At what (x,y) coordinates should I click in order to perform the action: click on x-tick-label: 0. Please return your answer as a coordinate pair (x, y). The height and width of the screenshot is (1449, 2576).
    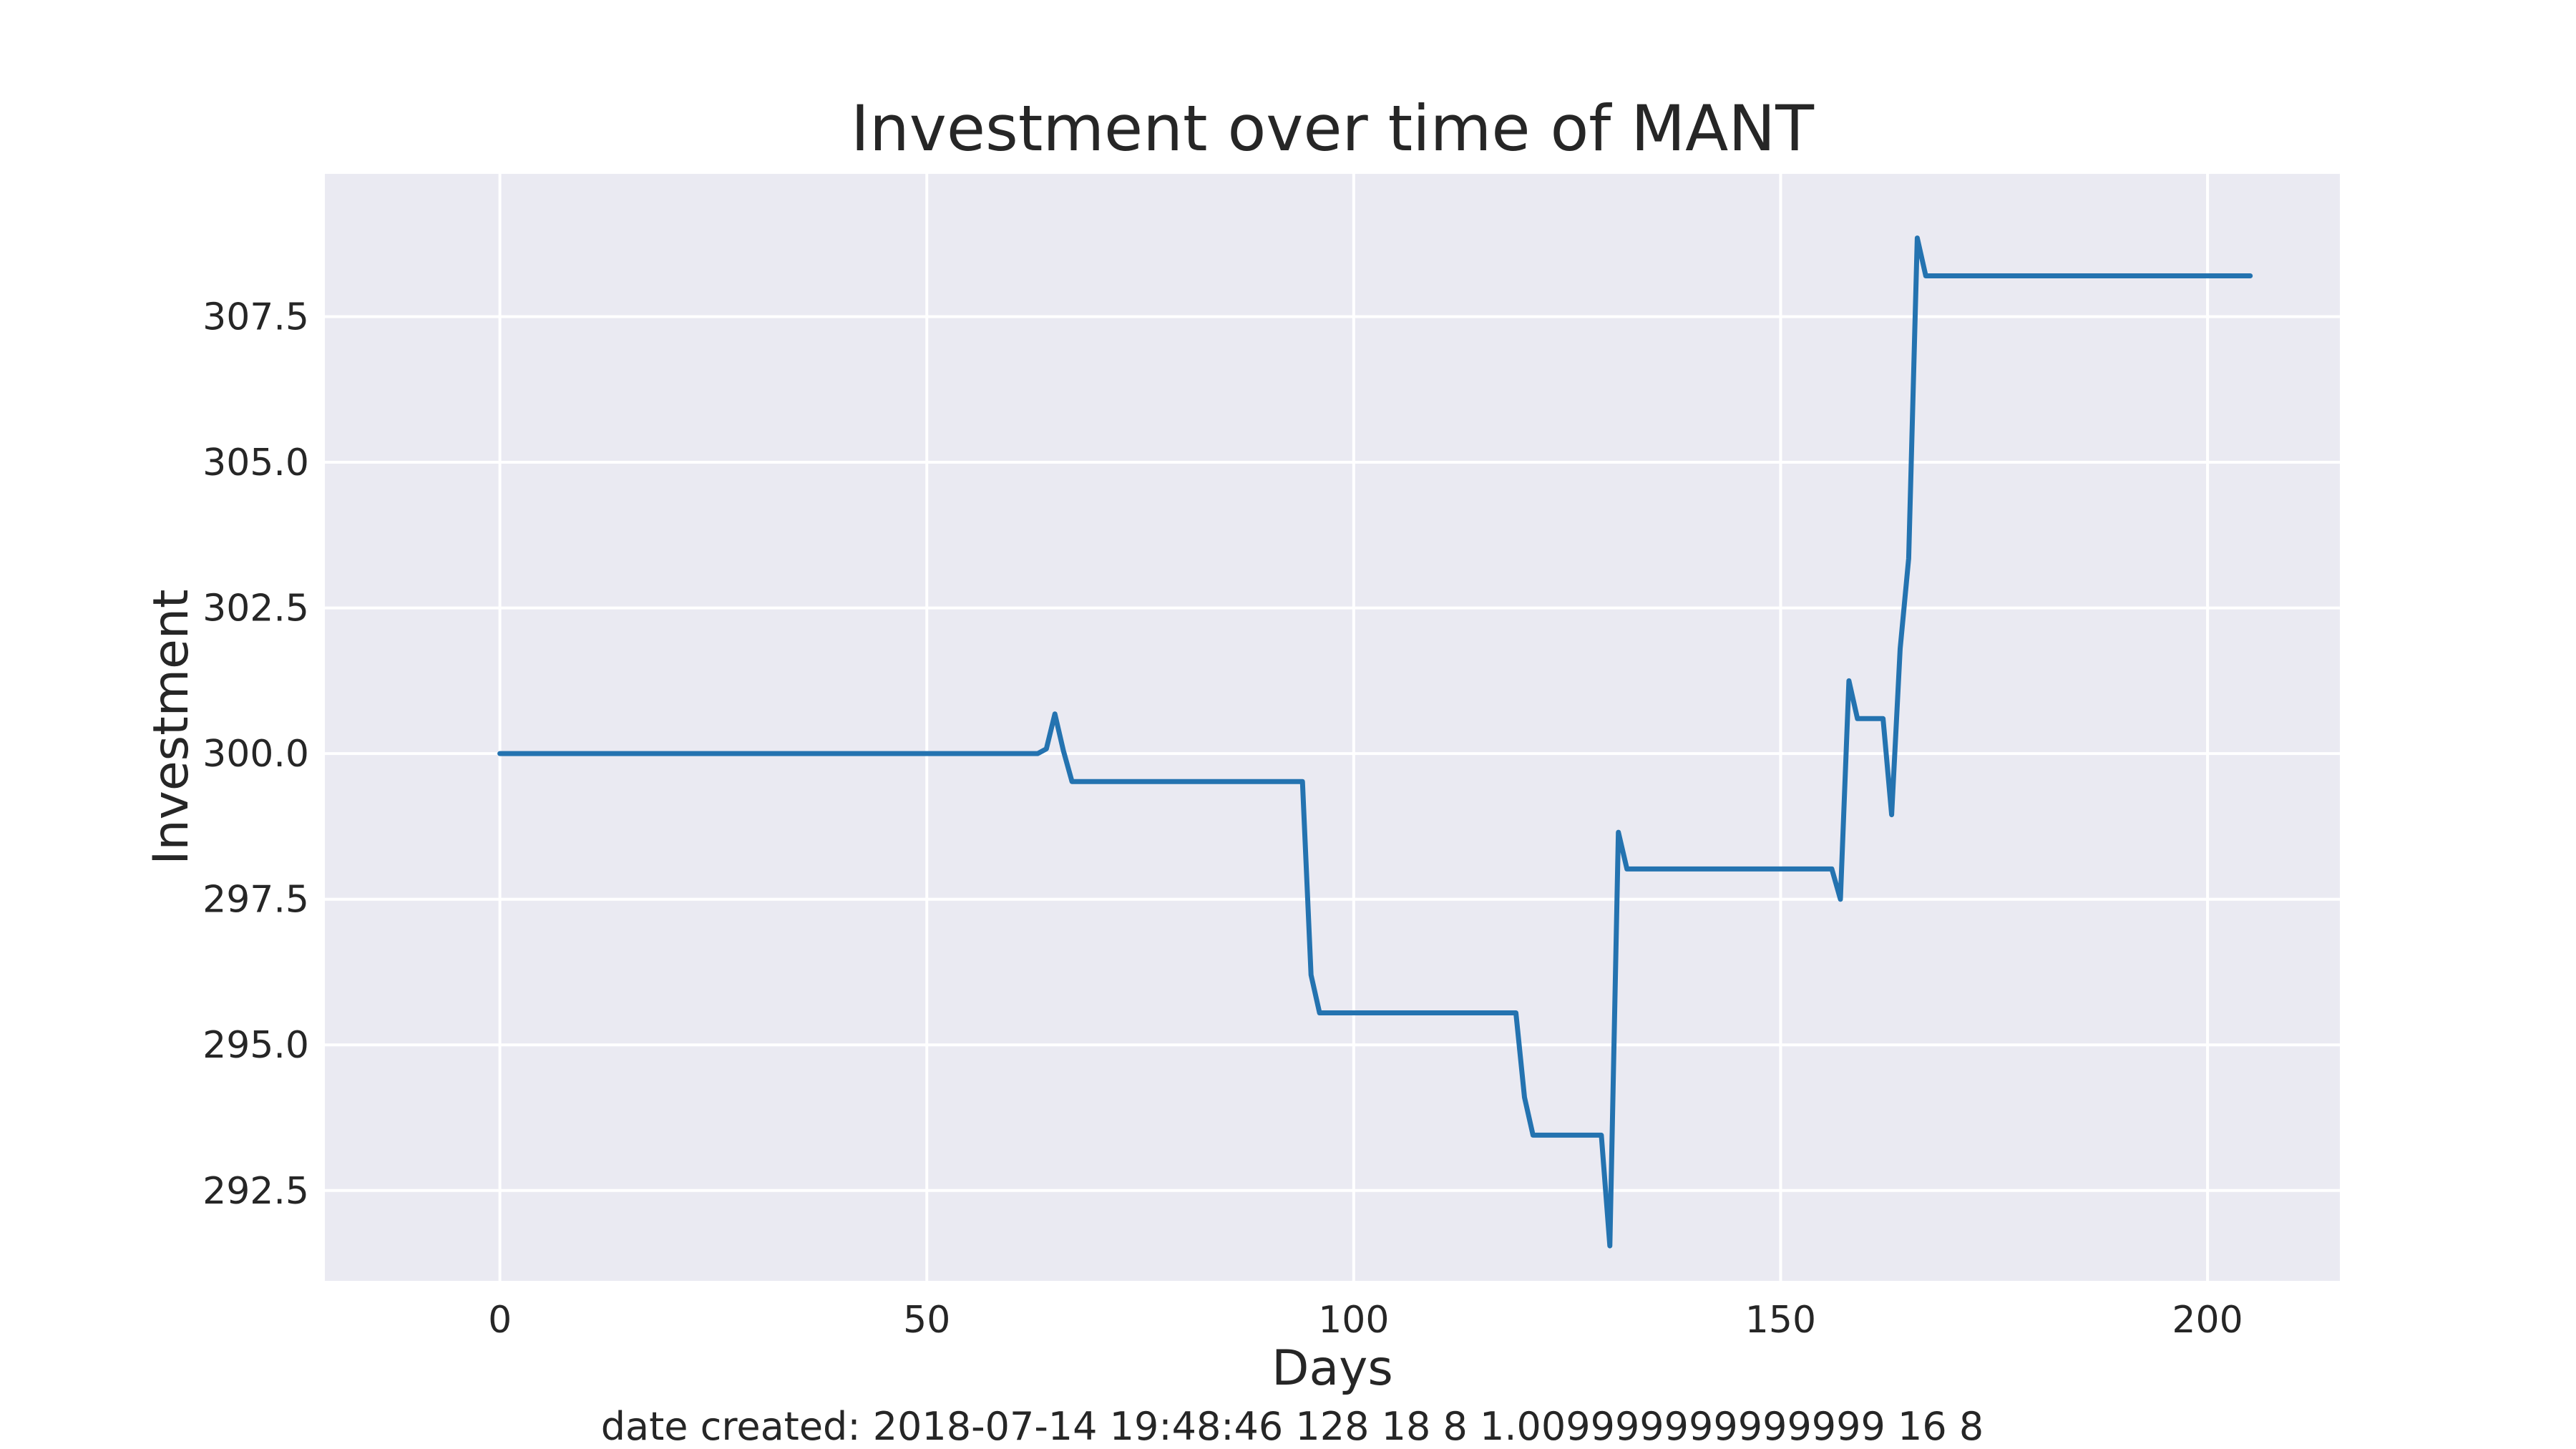
    Looking at the image, I should click on (500, 1320).